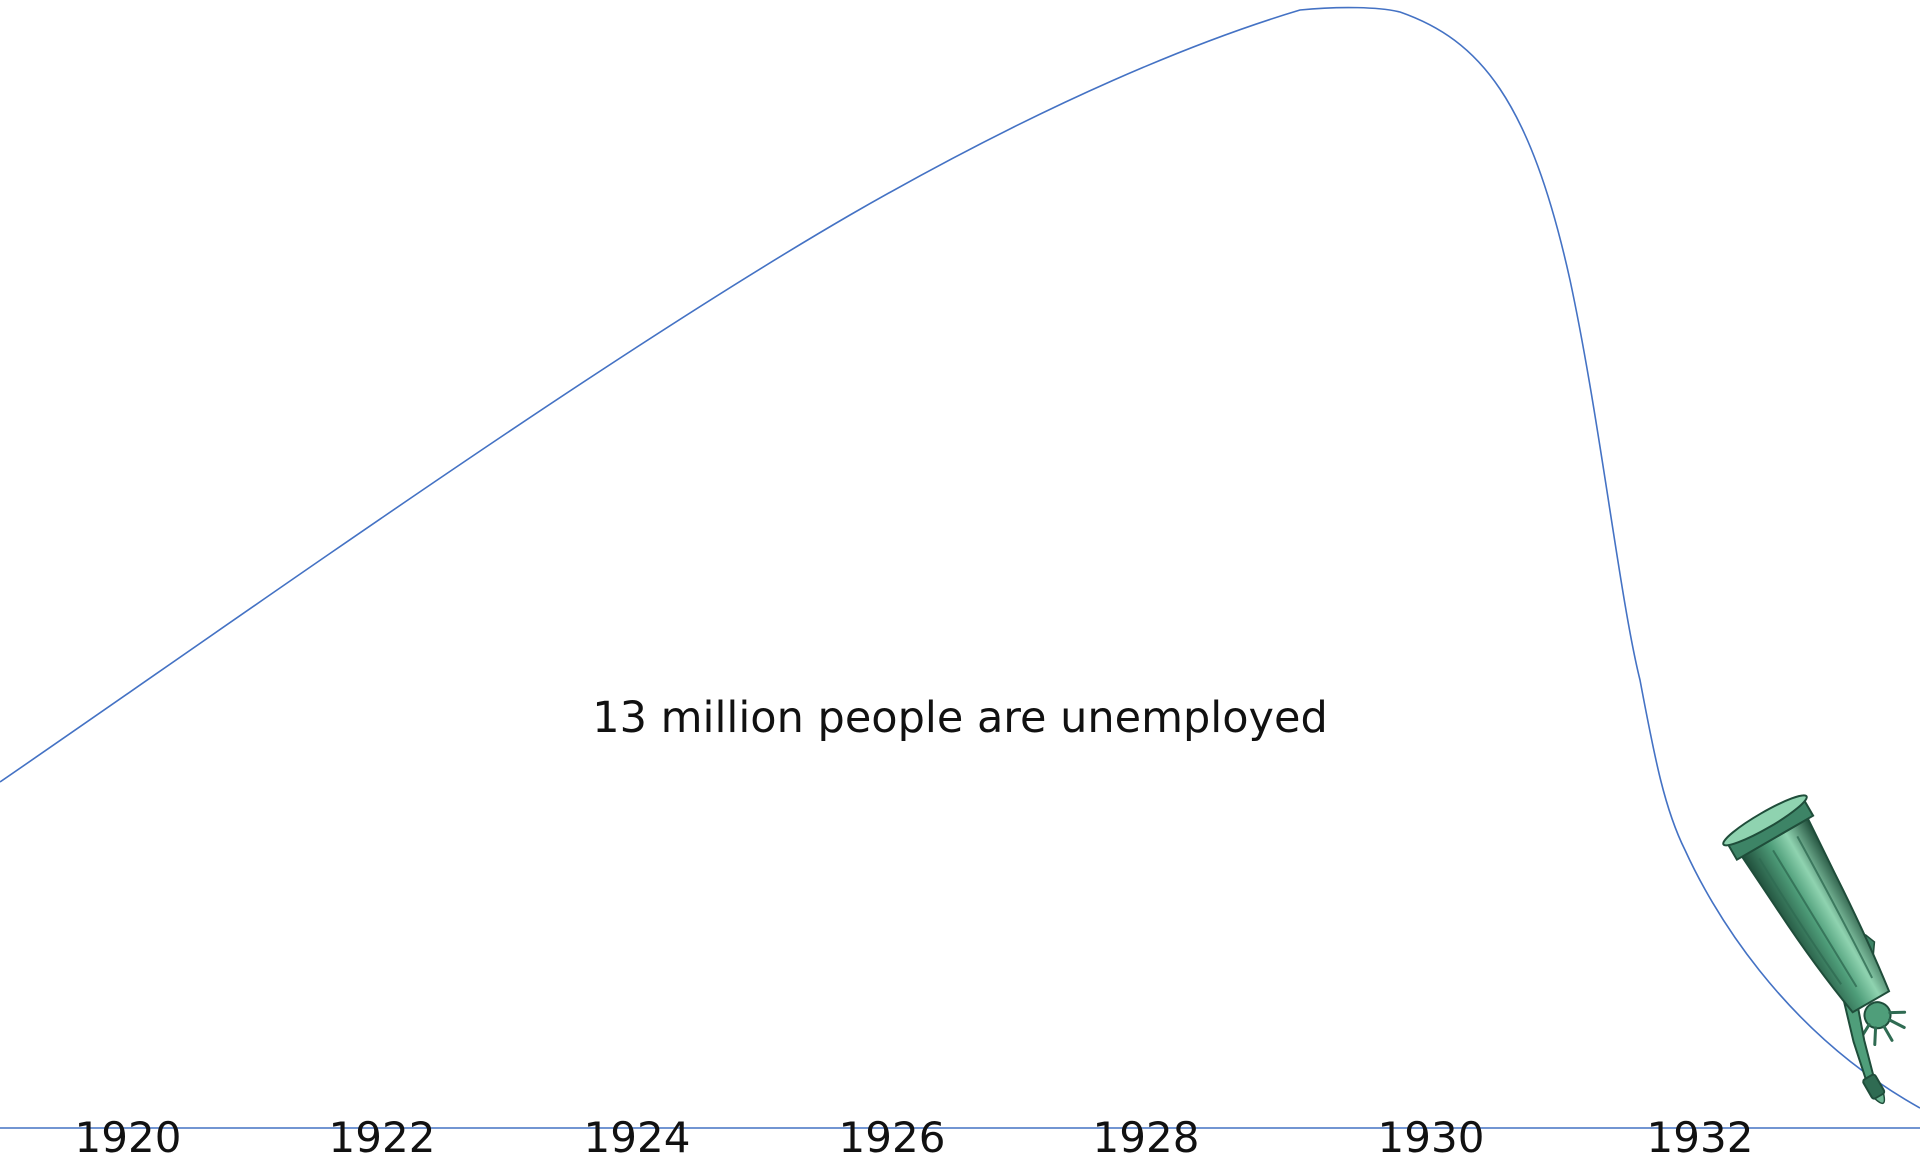  I want to click on statue-of-liberty-icon, so click(1814, 949).